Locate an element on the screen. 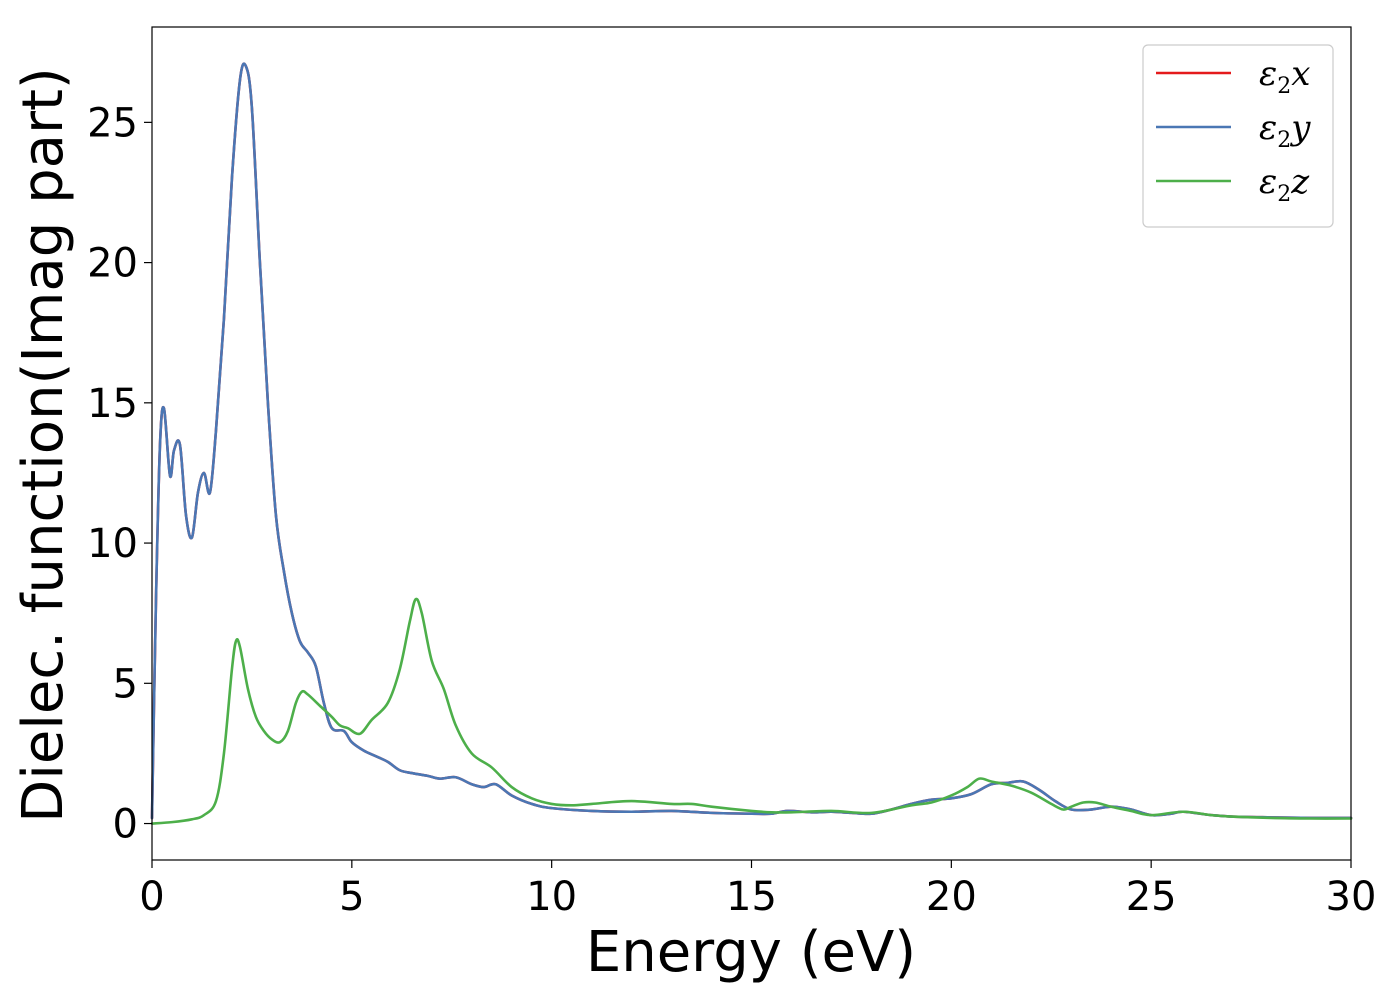 This screenshot has width=1400, height=1000. legend-label-1: ε2x is located at coordinates (1284, 76).